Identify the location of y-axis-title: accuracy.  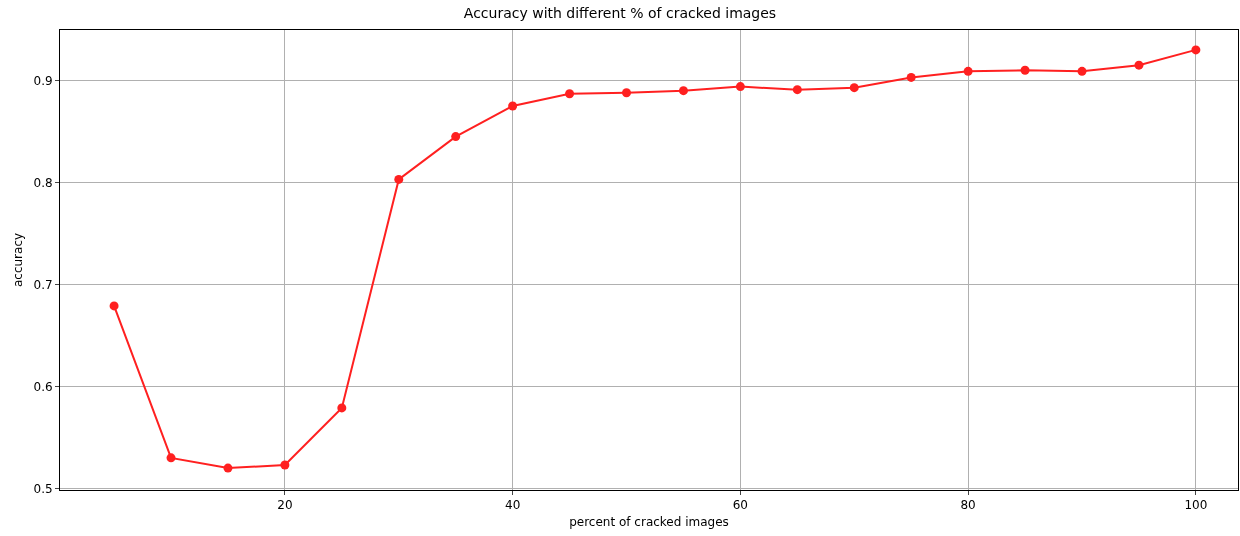
(17, 260).